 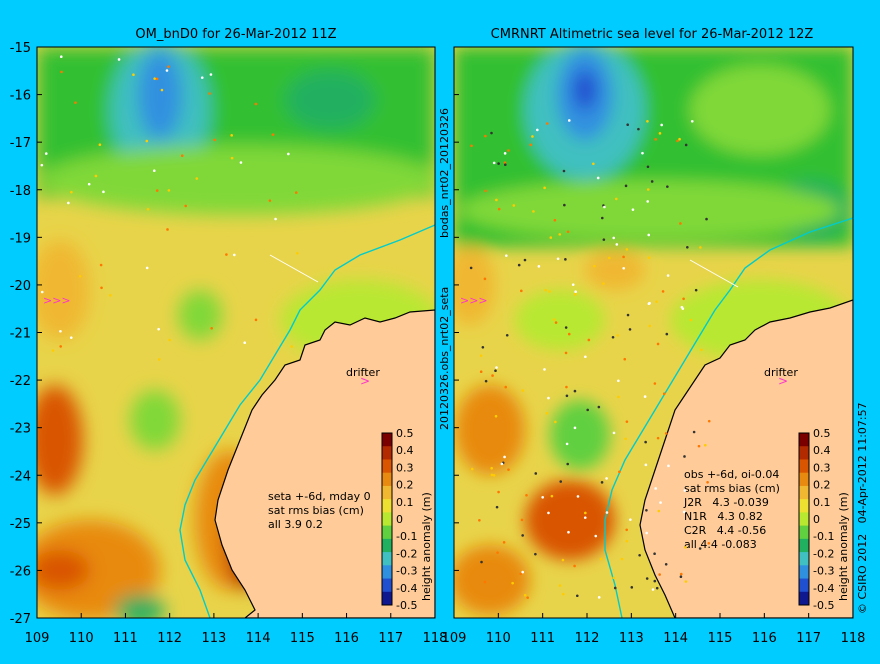 What do you see at coordinates (732, 488) in the screenshot?
I see `right-stat-line: sat rms bias (cm)` at bounding box center [732, 488].